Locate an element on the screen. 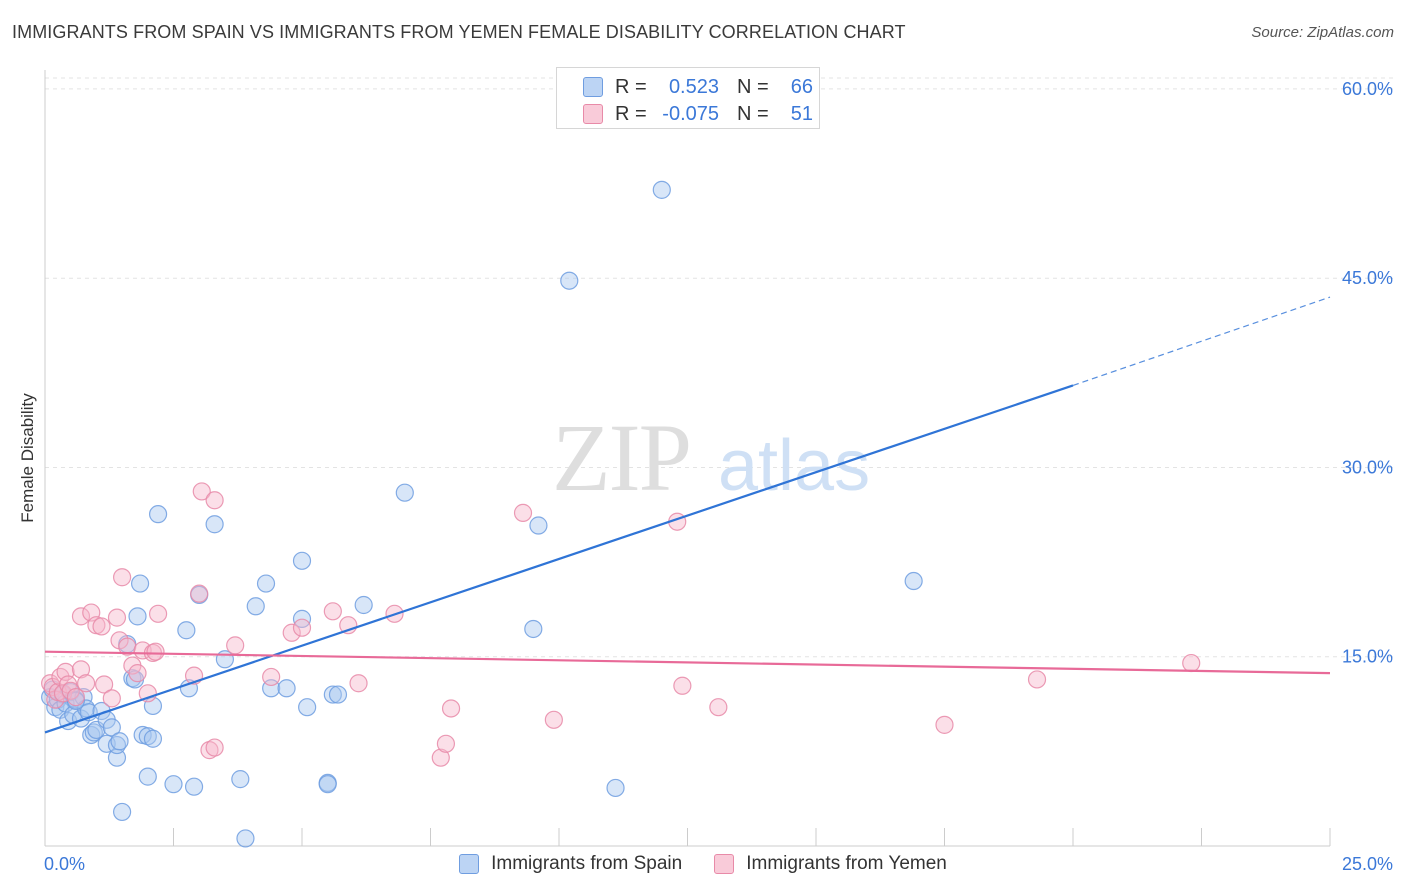 The width and height of the screenshot is (1406, 892). watermark-atlas: atlas is located at coordinates (794, 466).